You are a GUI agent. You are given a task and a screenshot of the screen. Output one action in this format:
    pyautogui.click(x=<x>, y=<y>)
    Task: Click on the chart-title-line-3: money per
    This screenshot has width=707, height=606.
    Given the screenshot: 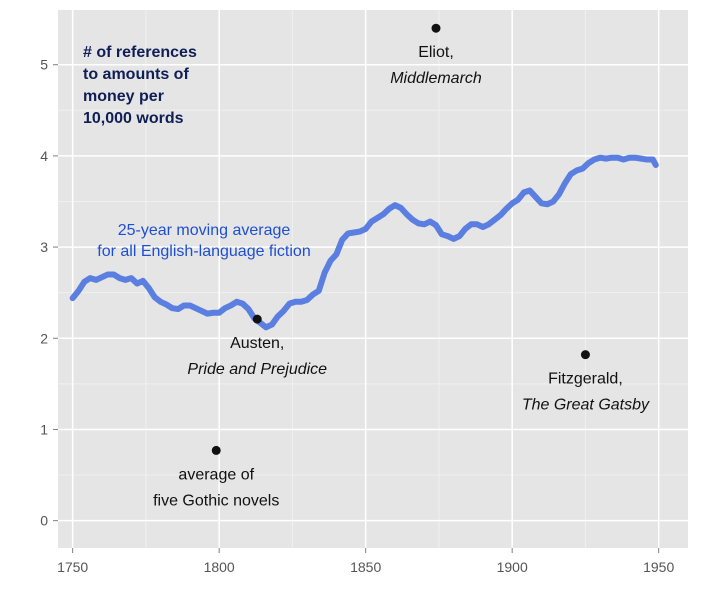 What is the action you would take?
    pyautogui.click(x=123, y=96)
    